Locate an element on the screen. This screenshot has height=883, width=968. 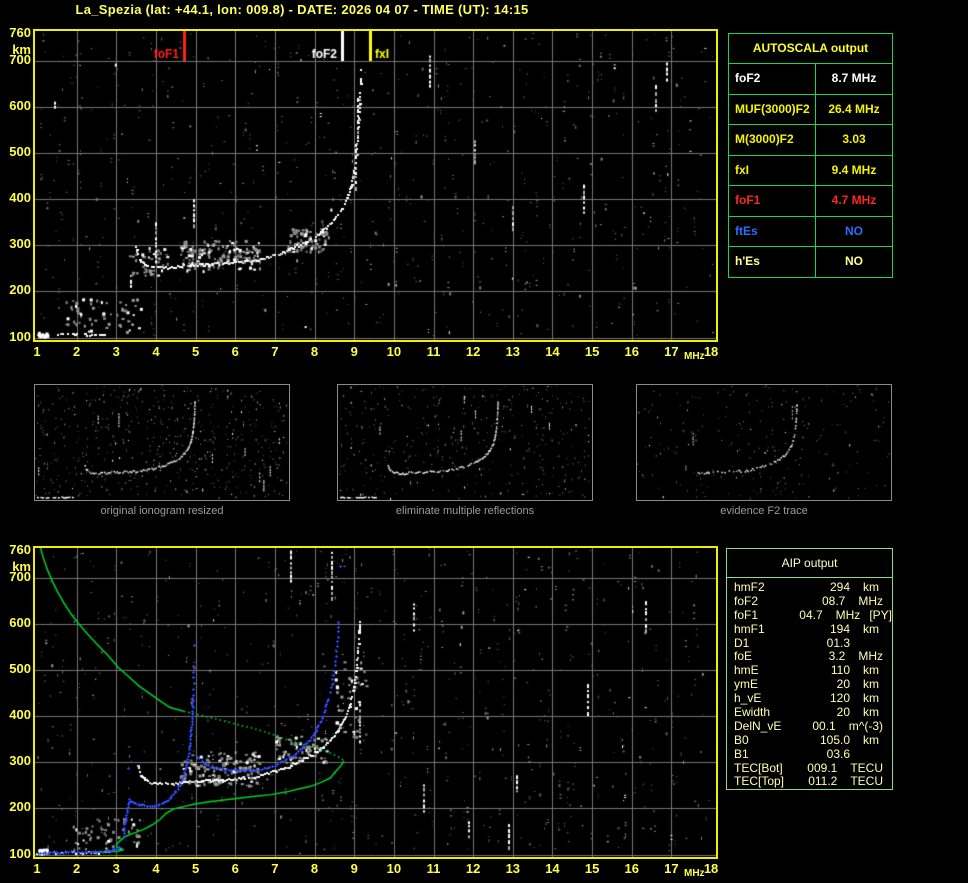
parameter-value: 9.4 MHz is located at coordinates (854, 169).